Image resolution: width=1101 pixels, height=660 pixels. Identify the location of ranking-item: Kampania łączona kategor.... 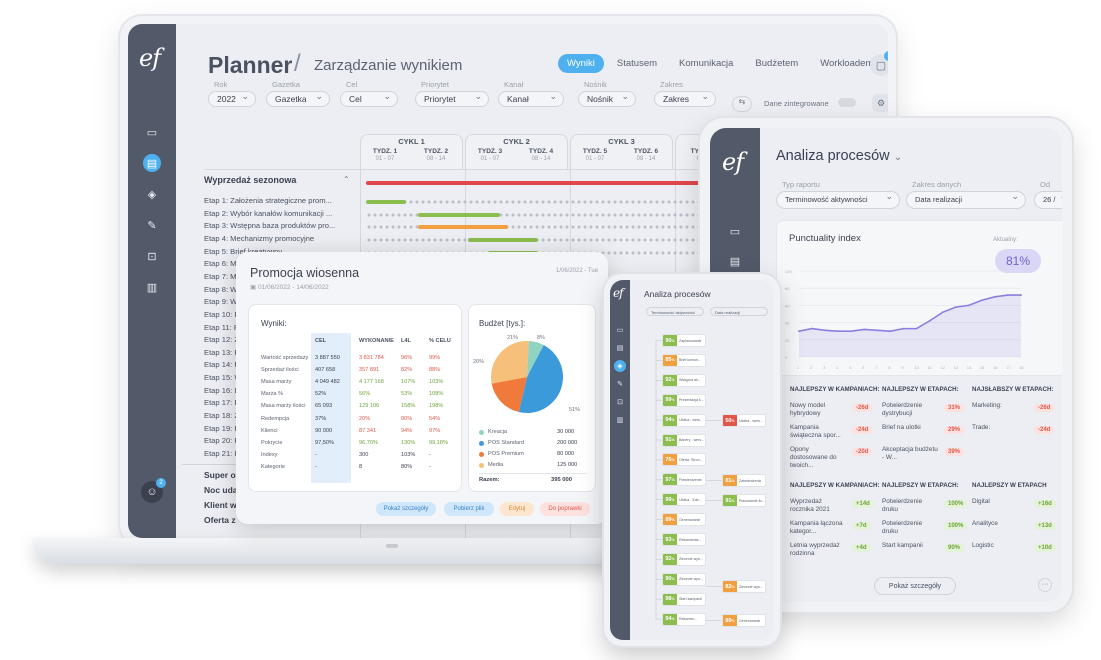
(816, 527).